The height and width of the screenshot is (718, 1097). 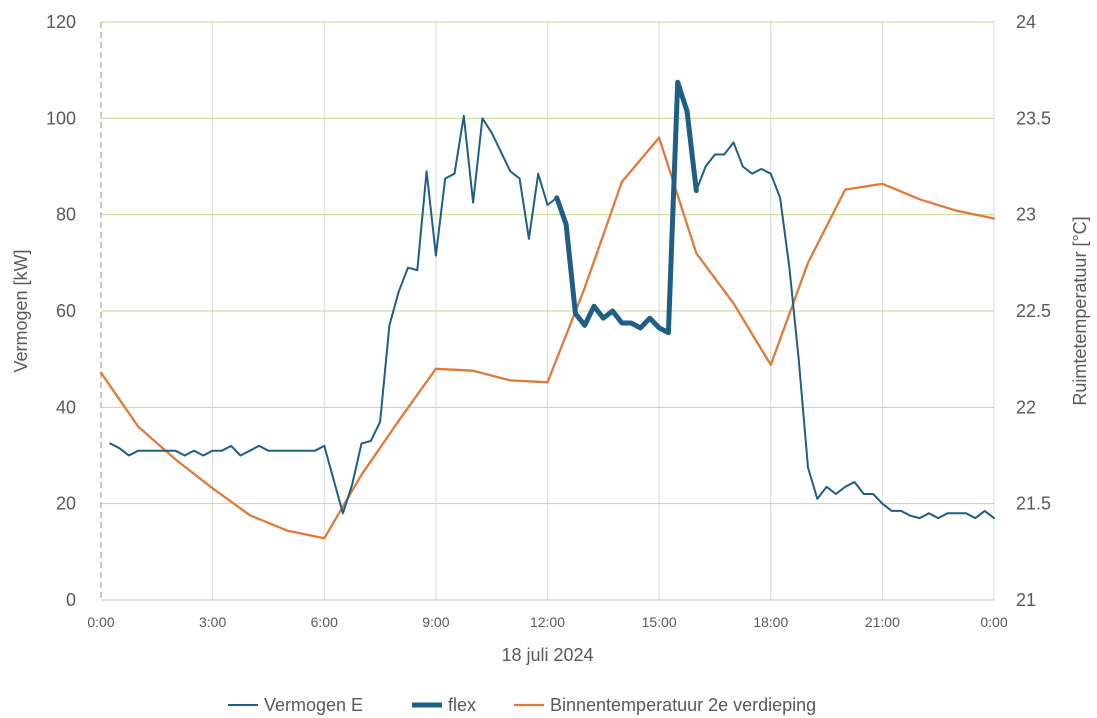 I want to click on legend-label: flex, so click(x=462, y=705).